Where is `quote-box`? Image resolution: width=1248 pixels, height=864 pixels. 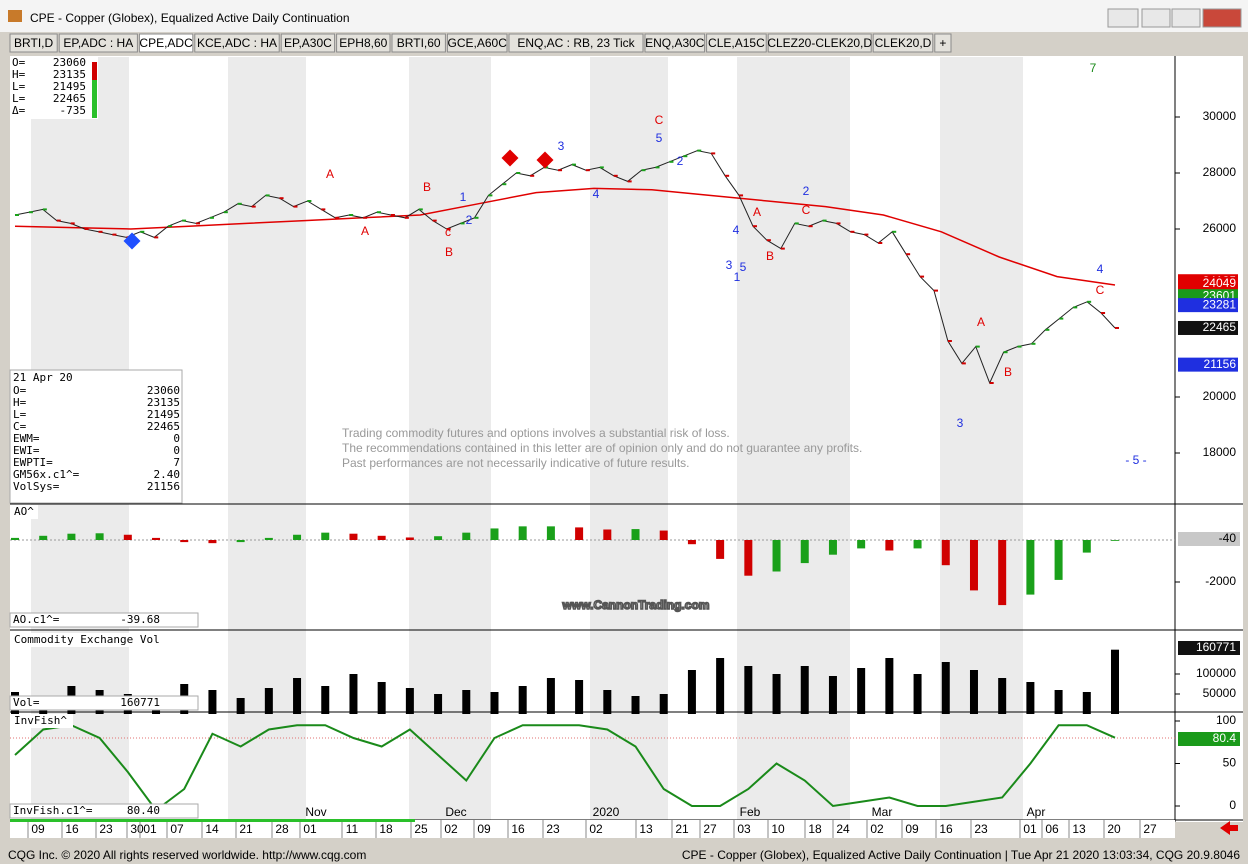 quote-box is located at coordinates (54, 88).